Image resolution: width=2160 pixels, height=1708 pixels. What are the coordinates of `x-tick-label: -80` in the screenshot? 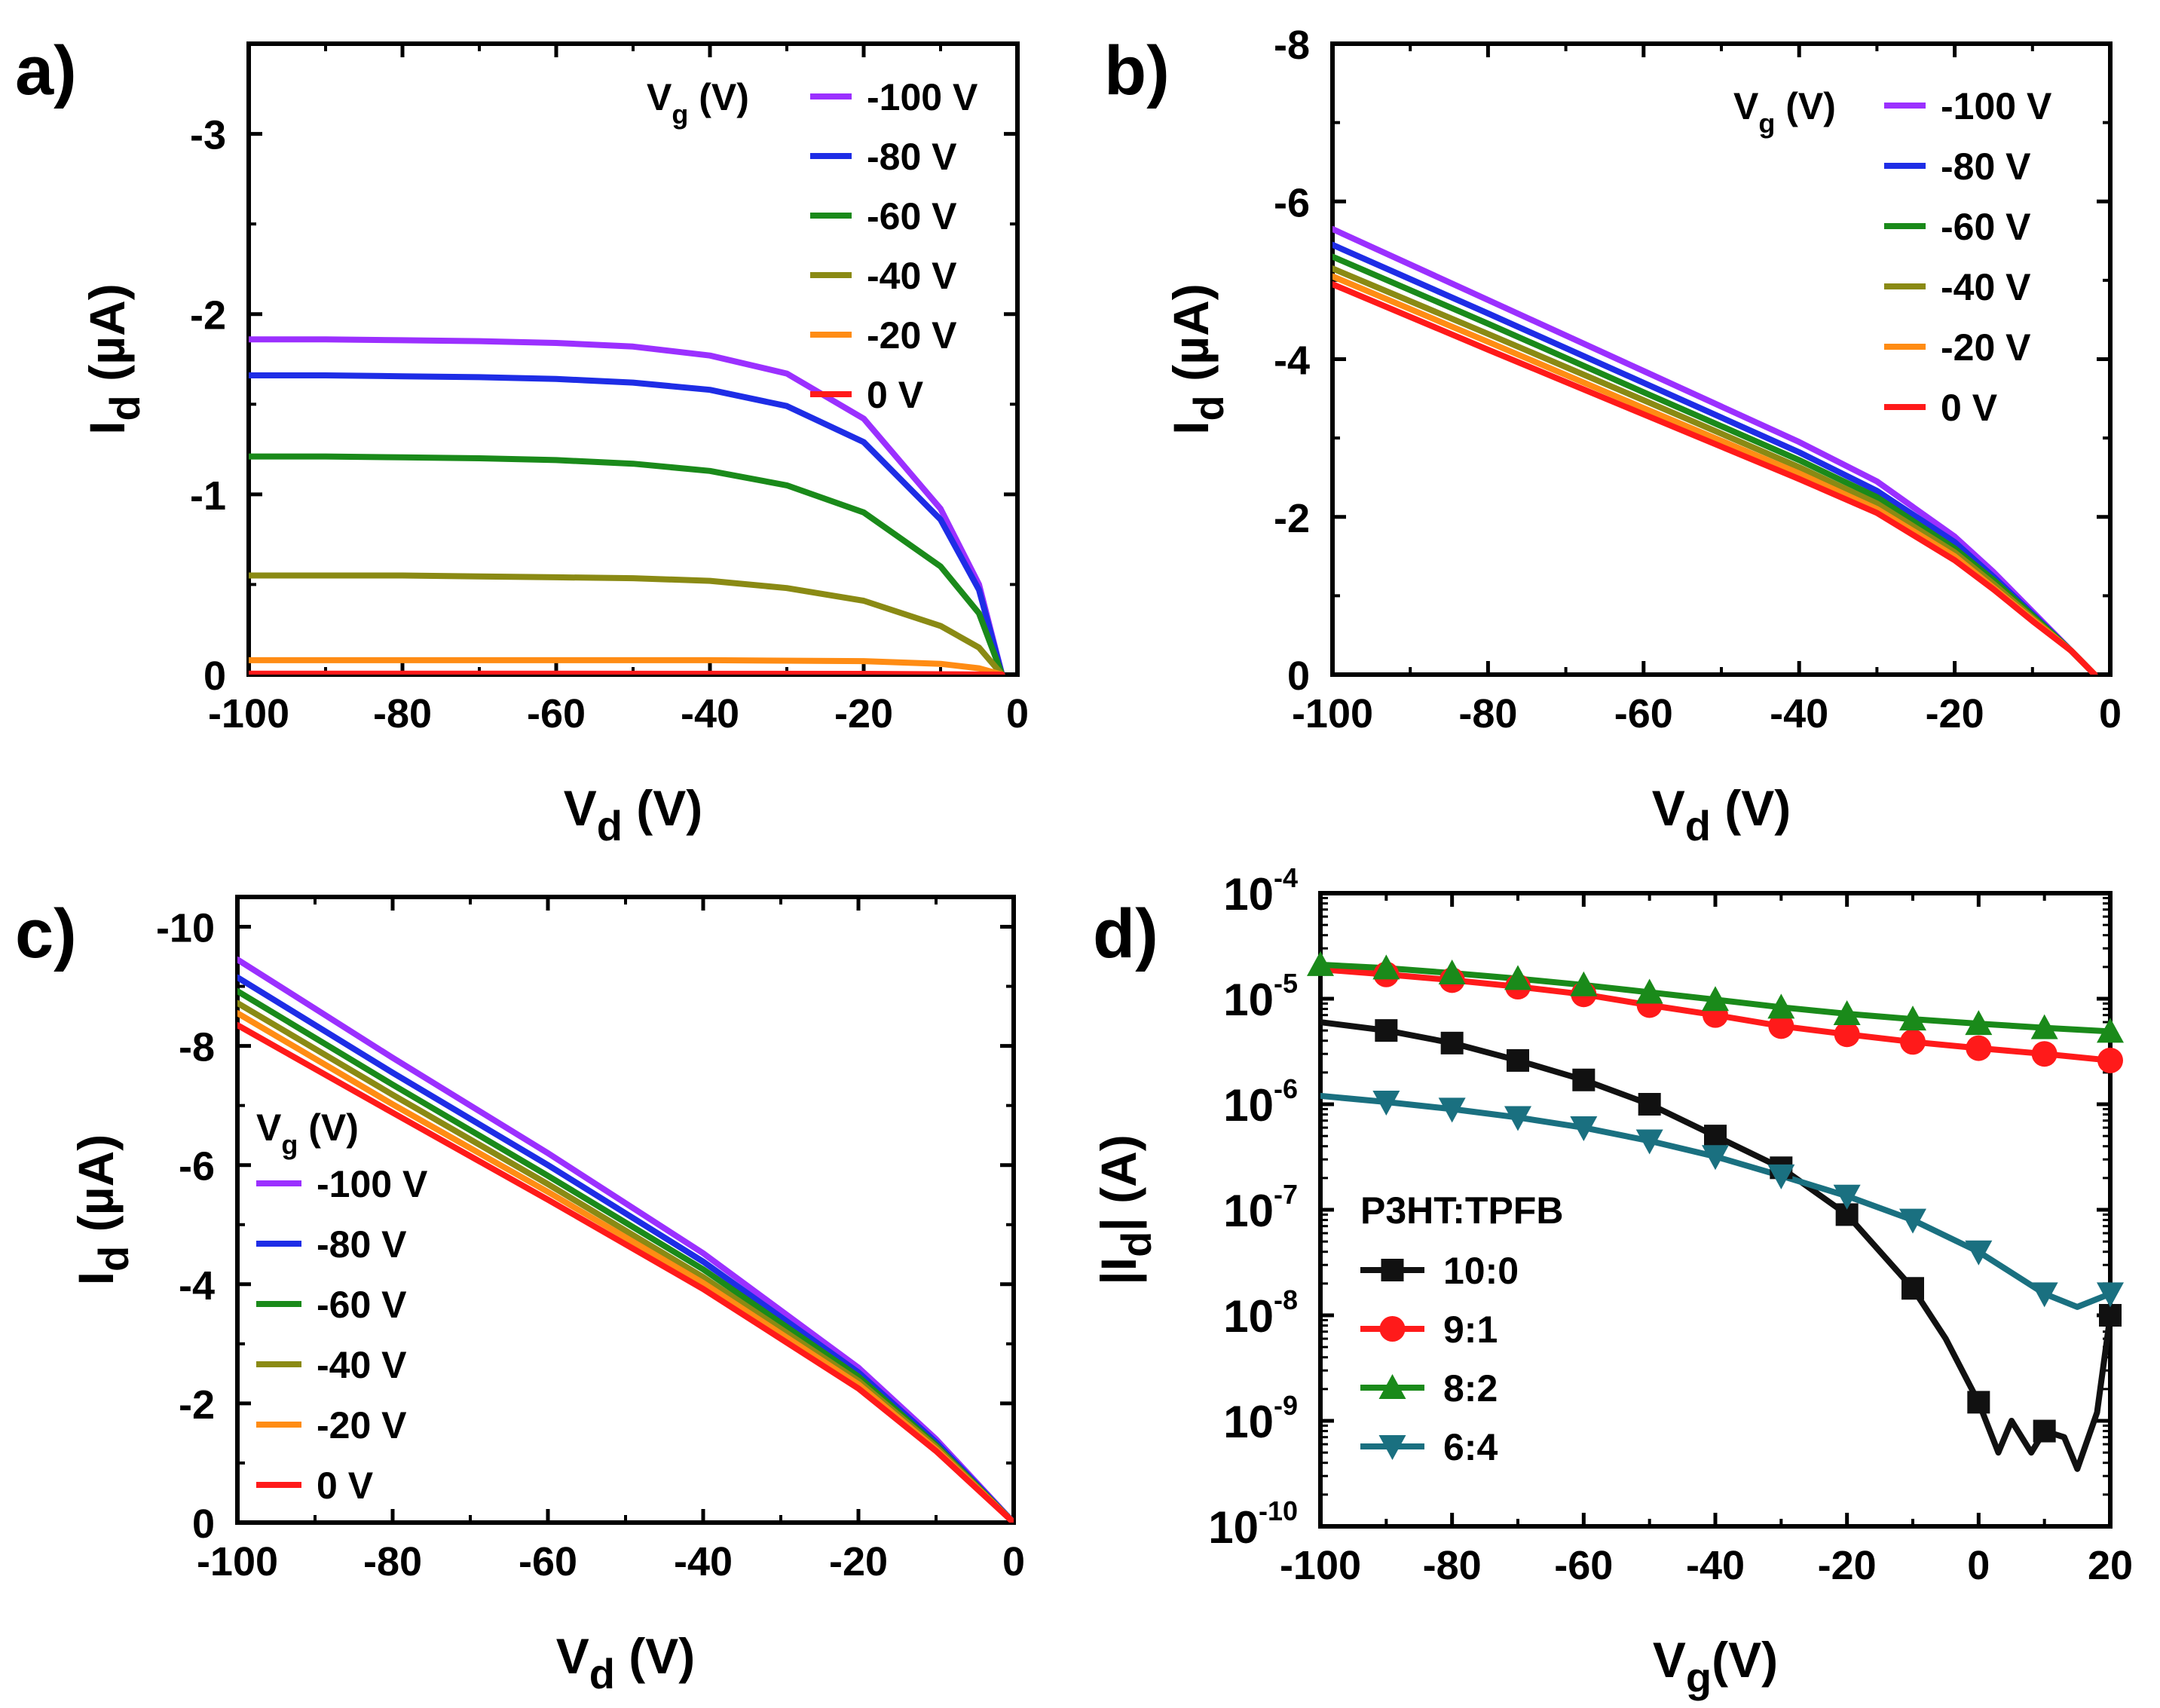 It's located at (403, 713).